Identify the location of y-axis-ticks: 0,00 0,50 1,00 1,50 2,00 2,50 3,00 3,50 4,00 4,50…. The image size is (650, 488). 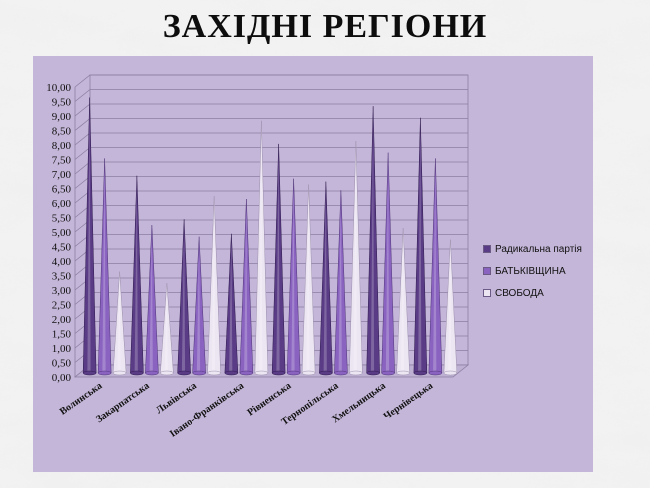
(58, 233).